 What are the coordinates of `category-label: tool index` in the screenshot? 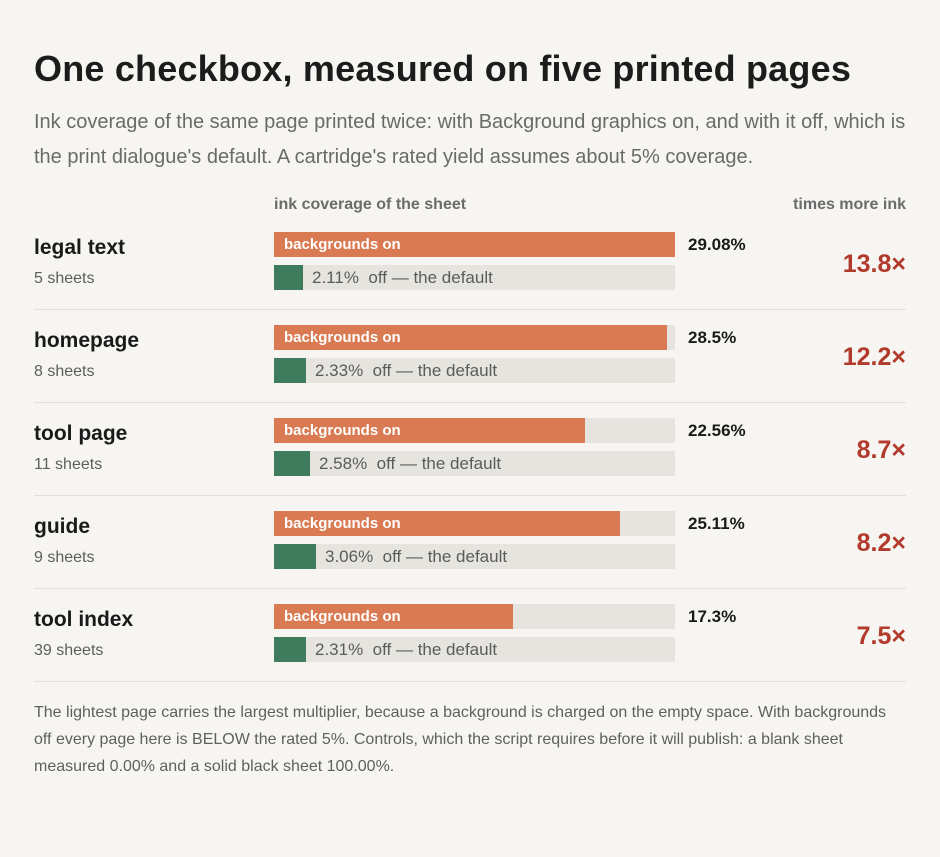 It's located at (84, 619).